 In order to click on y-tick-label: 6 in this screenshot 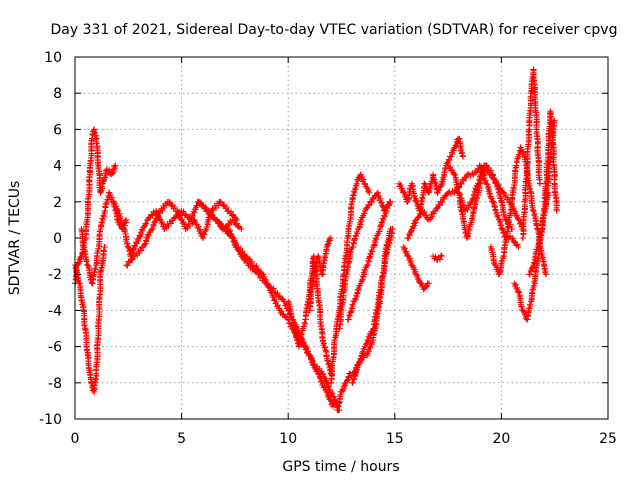, I will do `click(57, 130)`.